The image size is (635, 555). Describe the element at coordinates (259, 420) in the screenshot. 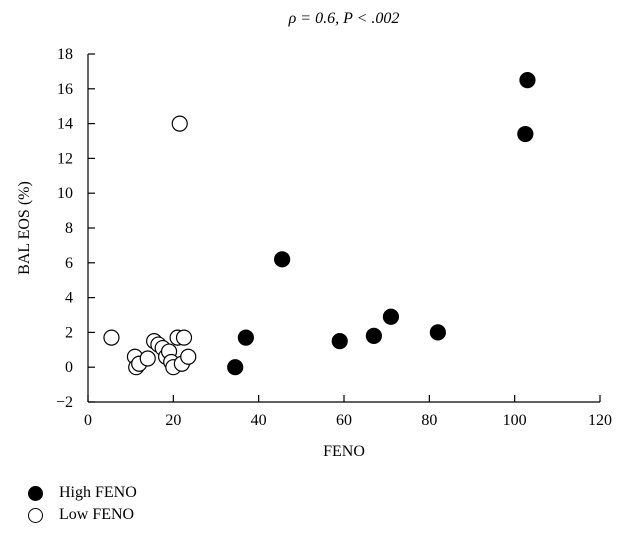

I see `x-tick-label: 40` at that location.